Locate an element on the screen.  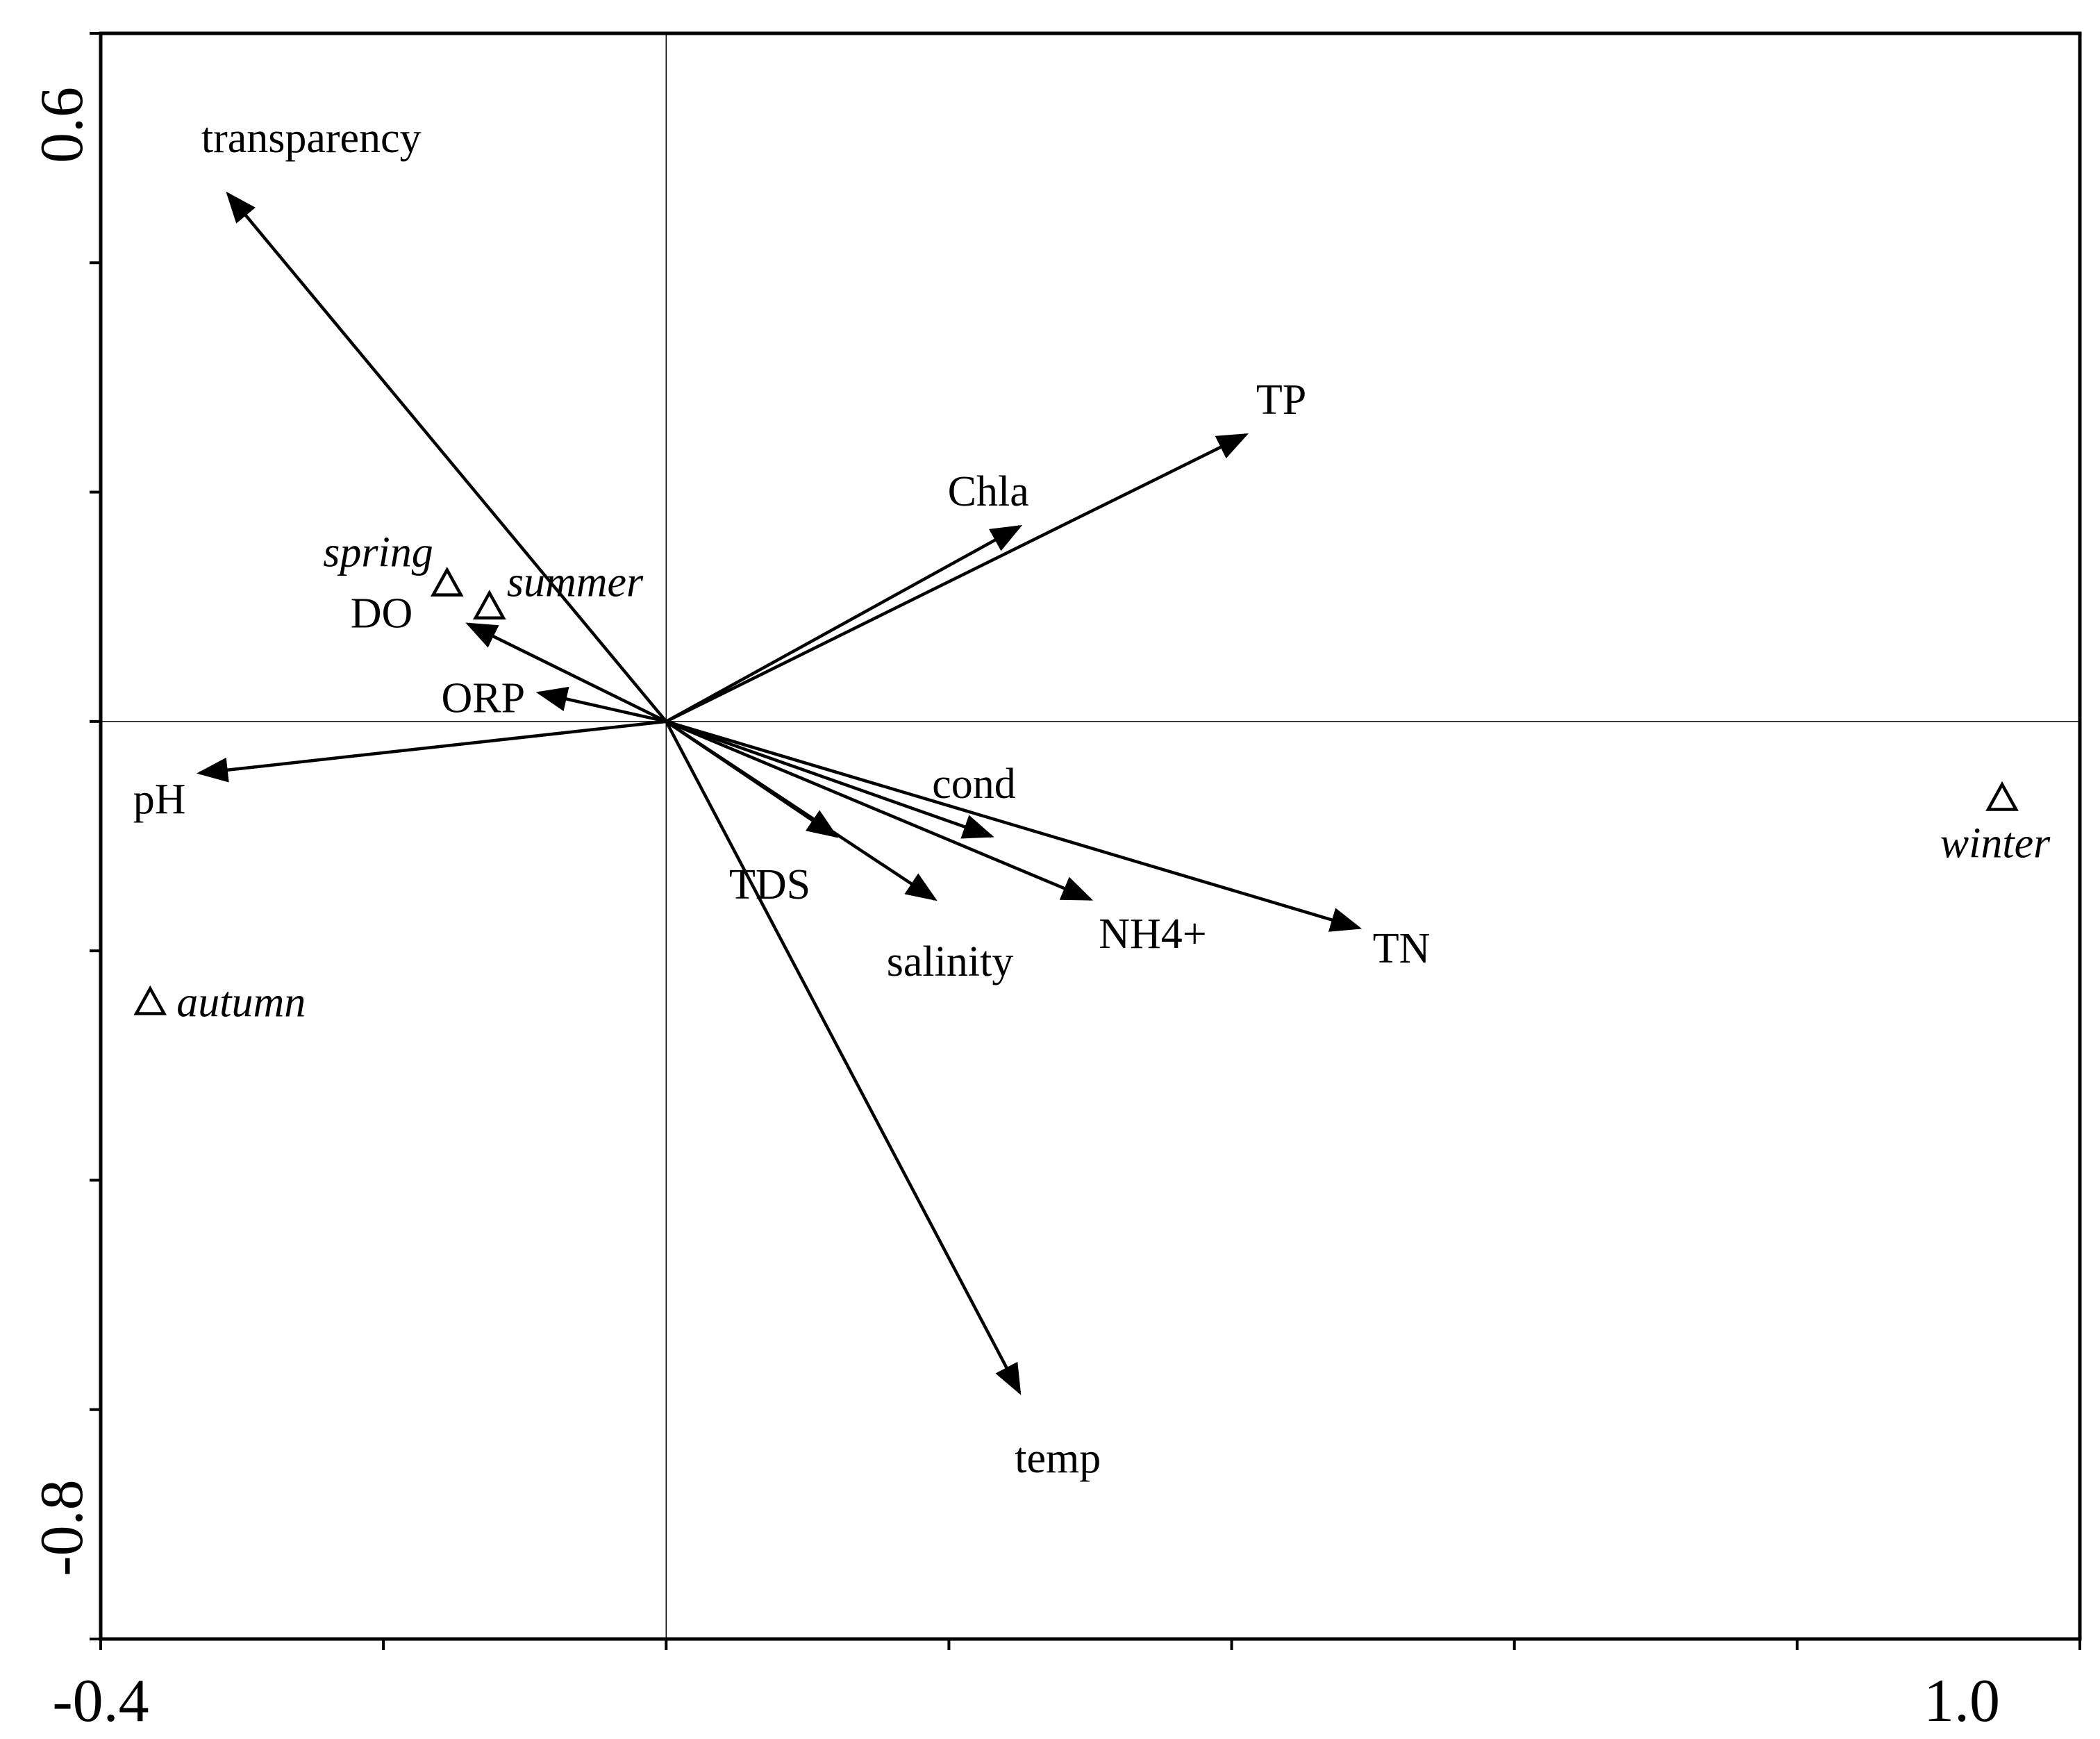
vector-arrow-do is located at coordinates (566, 672).